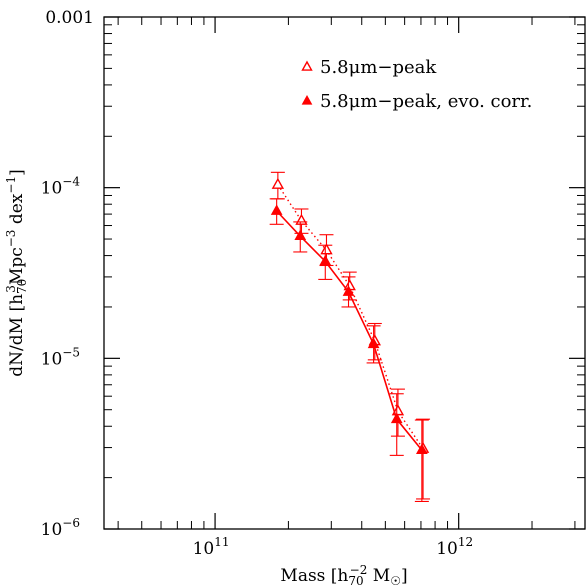 The width and height of the screenshot is (587, 588). What do you see at coordinates (349, 350) in the screenshot?
I see `series-filled` at bounding box center [349, 350].